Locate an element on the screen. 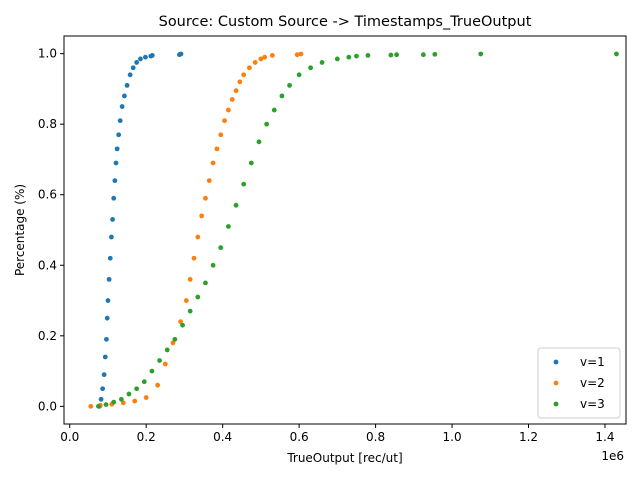 The image size is (640, 480). legend-label: v=2 is located at coordinates (592, 383).